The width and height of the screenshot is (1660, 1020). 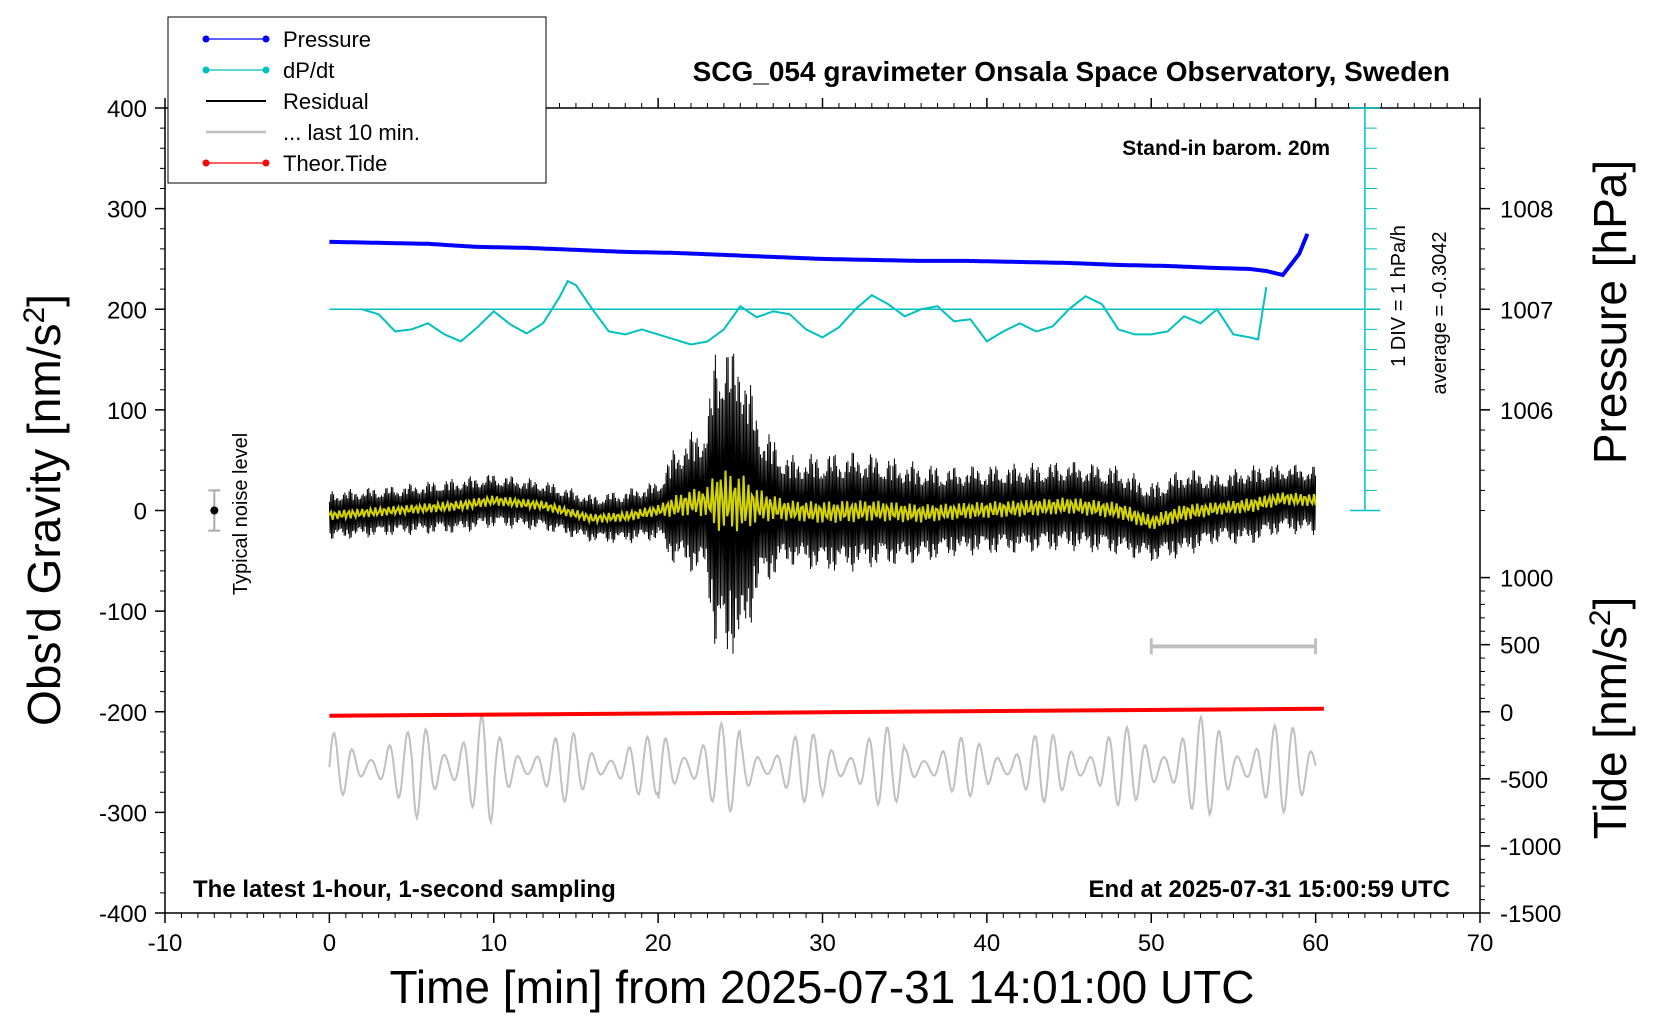 What do you see at coordinates (1524, 780) in the screenshot?
I see `tide-tick-label: -500` at bounding box center [1524, 780].